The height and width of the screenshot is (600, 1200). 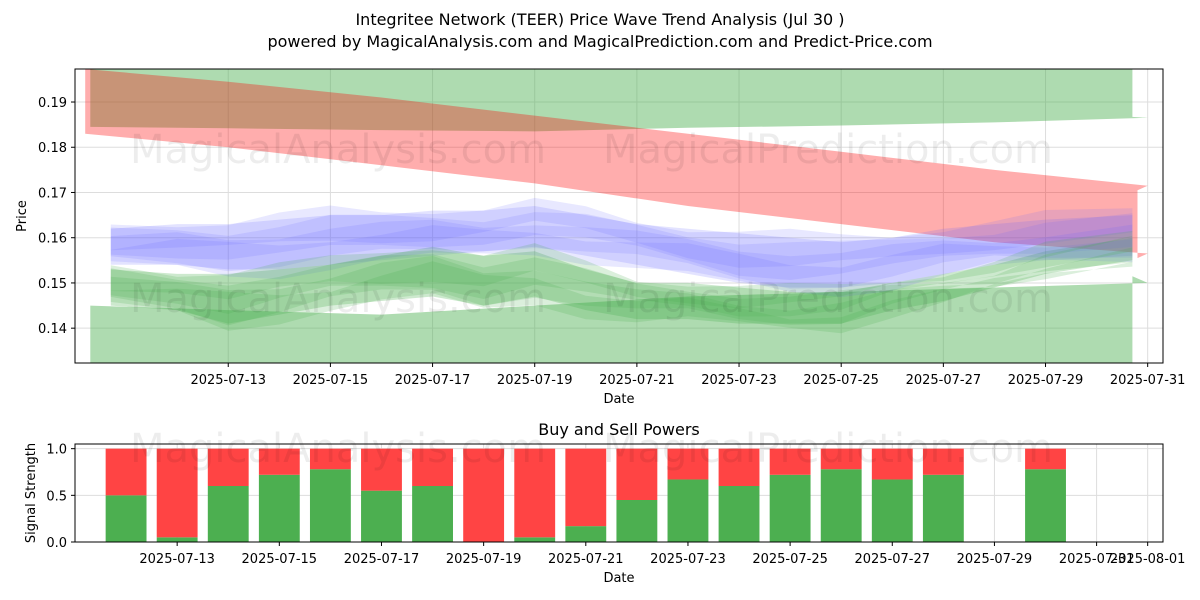 What do you see at coordinates (1046, 380) in the screenshot?
I see `price-x-tick-label: 2025-07-29` at bounding box center [1046, 380].